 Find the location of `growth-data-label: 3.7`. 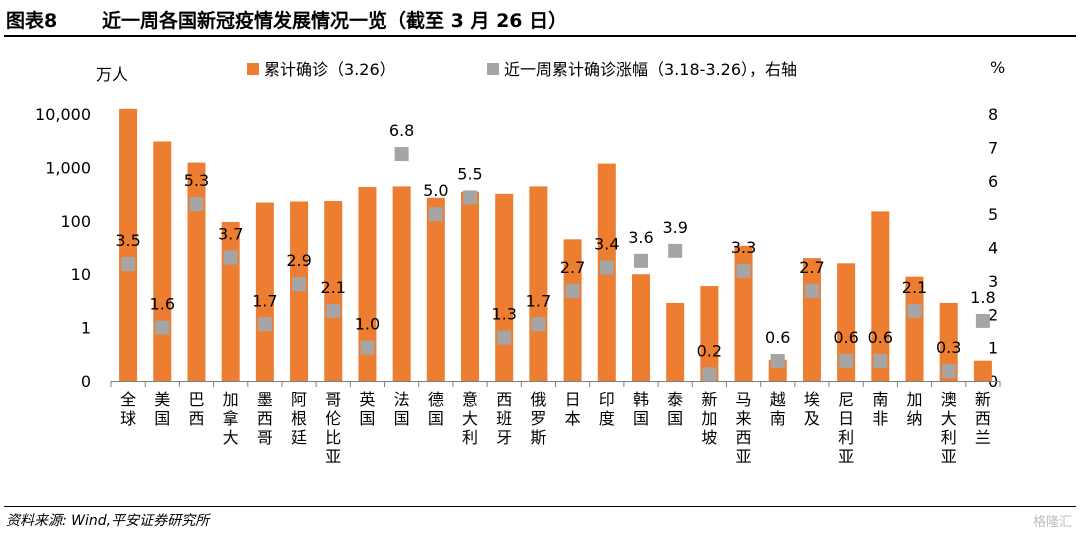

growth-data-label: 3.7 is located at coordinates (230, 234).